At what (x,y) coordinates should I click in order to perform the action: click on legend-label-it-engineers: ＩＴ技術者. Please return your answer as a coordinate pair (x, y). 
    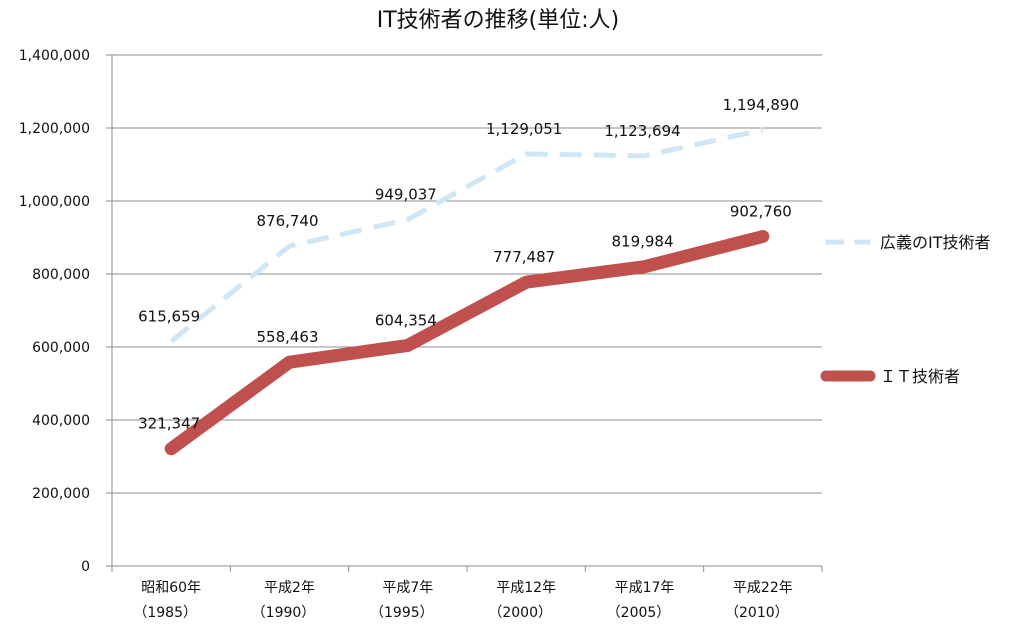
    Looking at the image, I should click on (920, 376).